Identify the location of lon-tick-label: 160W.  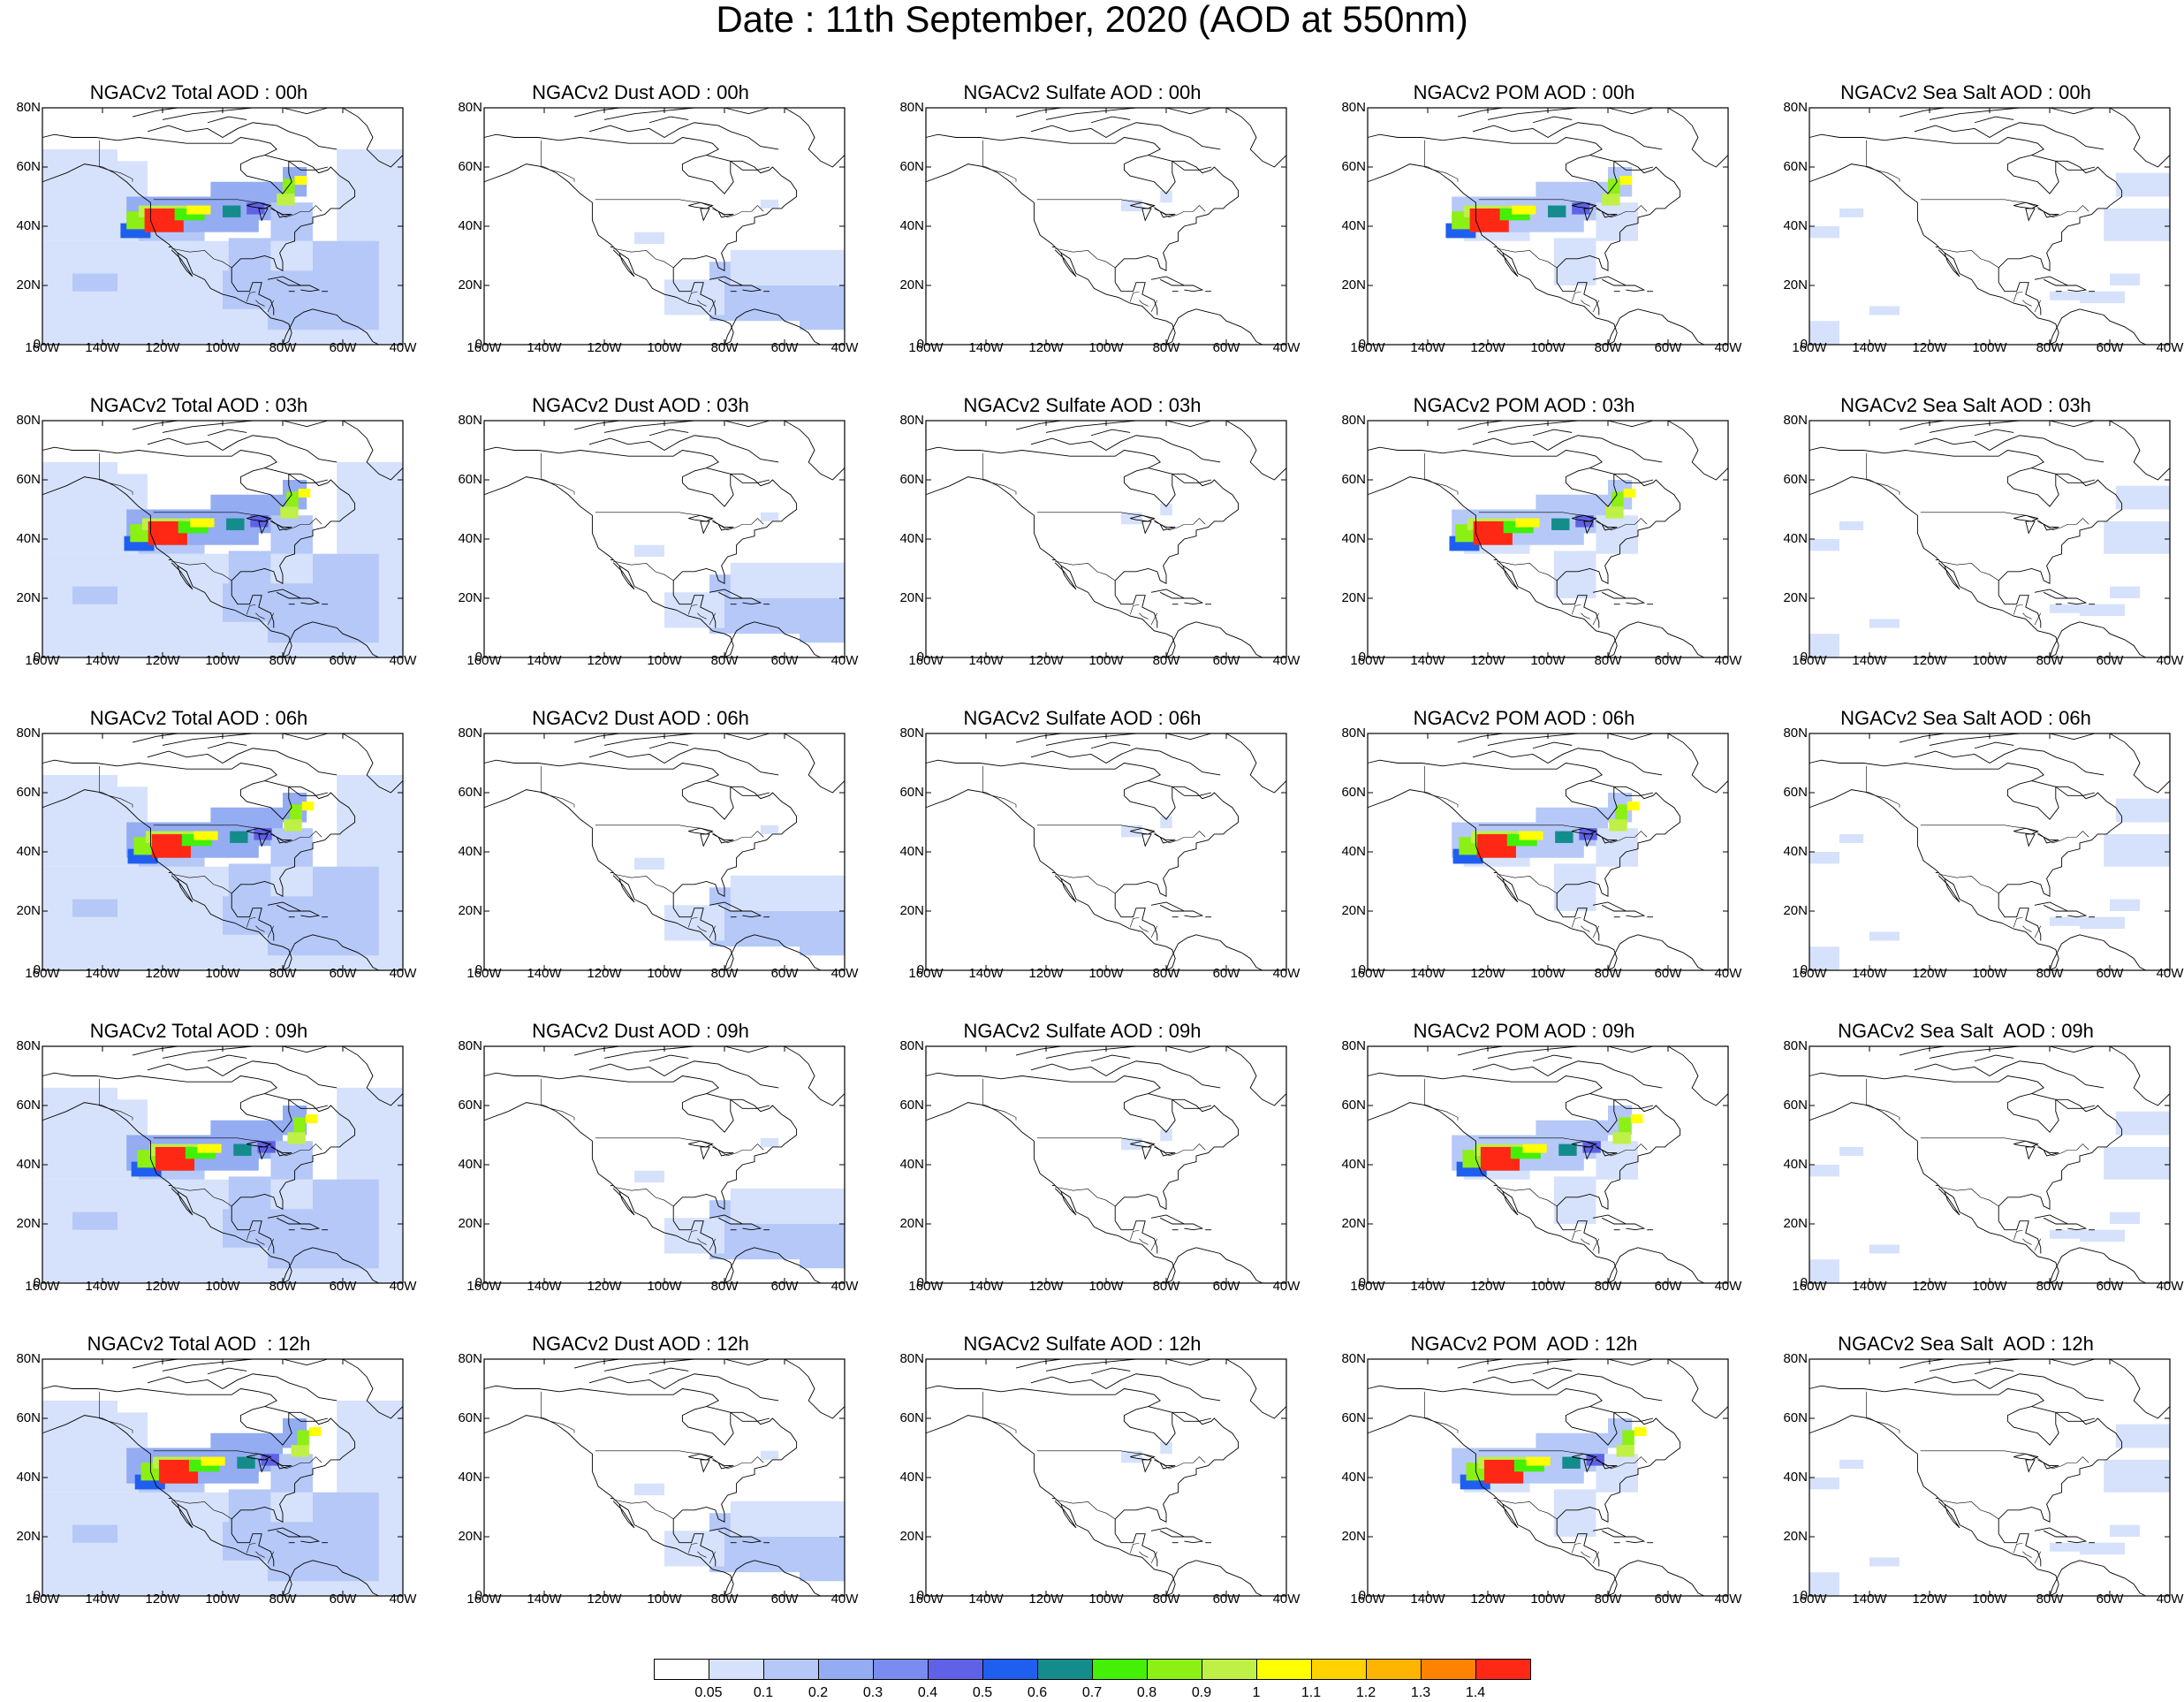
(43, 660).